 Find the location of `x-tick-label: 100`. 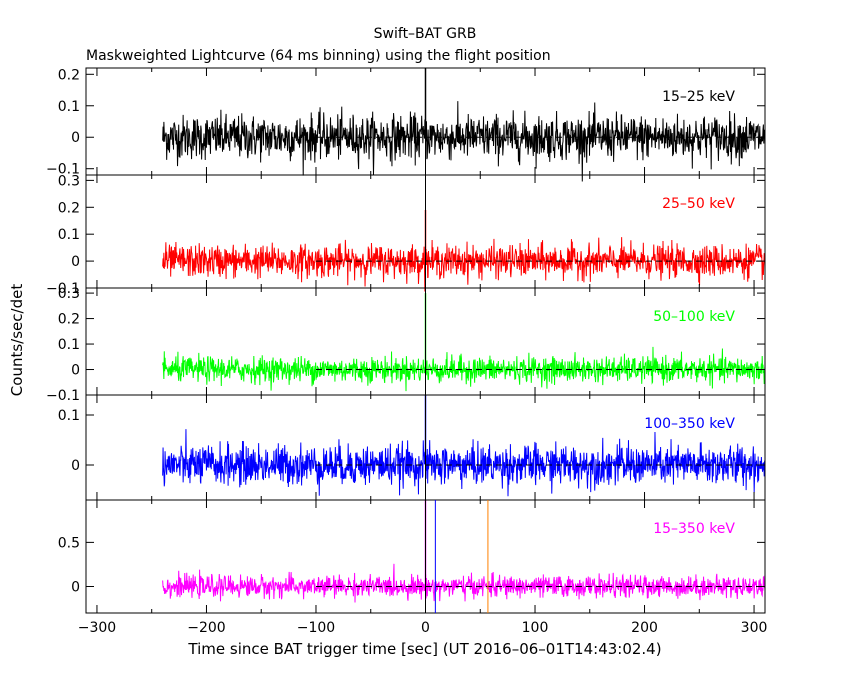

x-tick-label: 100 is located at coordinates (535, 628).